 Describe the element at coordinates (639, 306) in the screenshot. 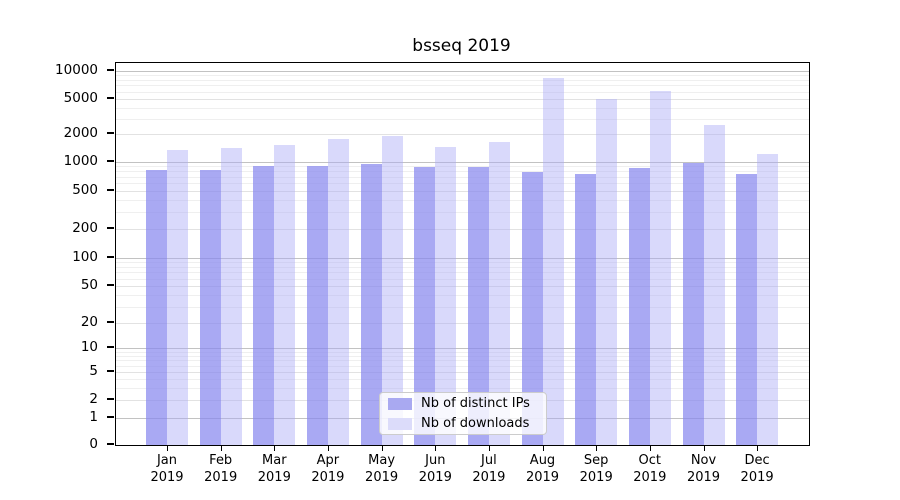

I see `bar-distinct-ips-oct` at that location.